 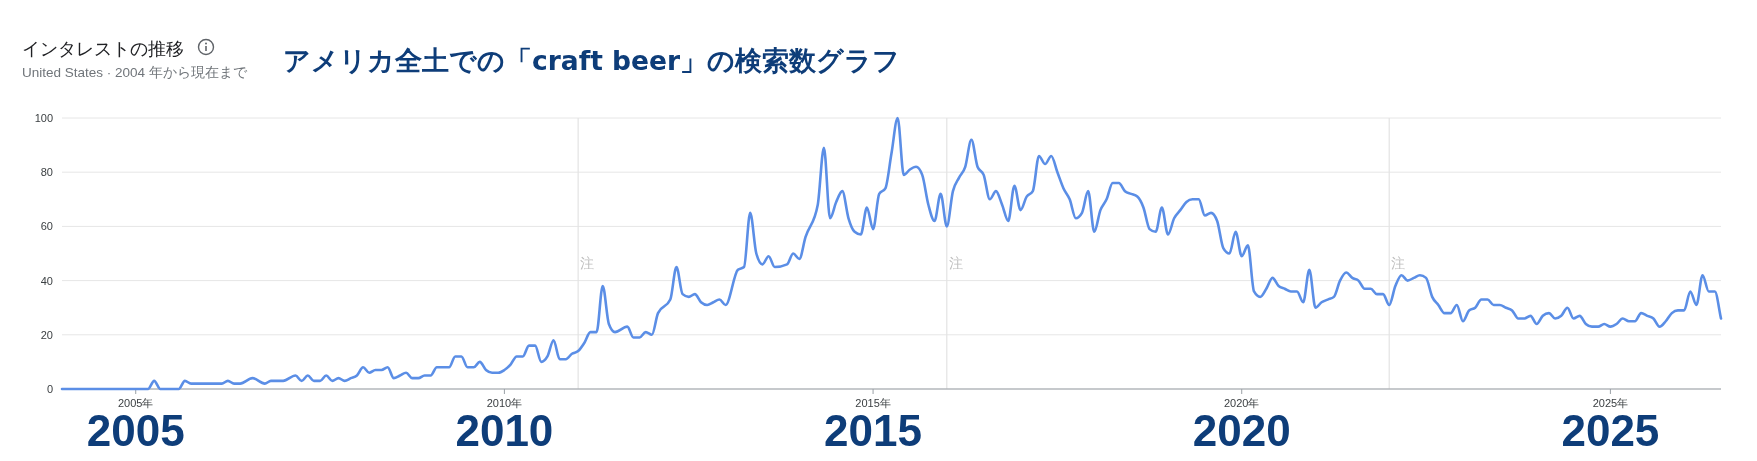 What do you see at coordinates (873, 403) in the screenshot?
I see `x-tick-label: 2015年` at bounding box center [873, 403].